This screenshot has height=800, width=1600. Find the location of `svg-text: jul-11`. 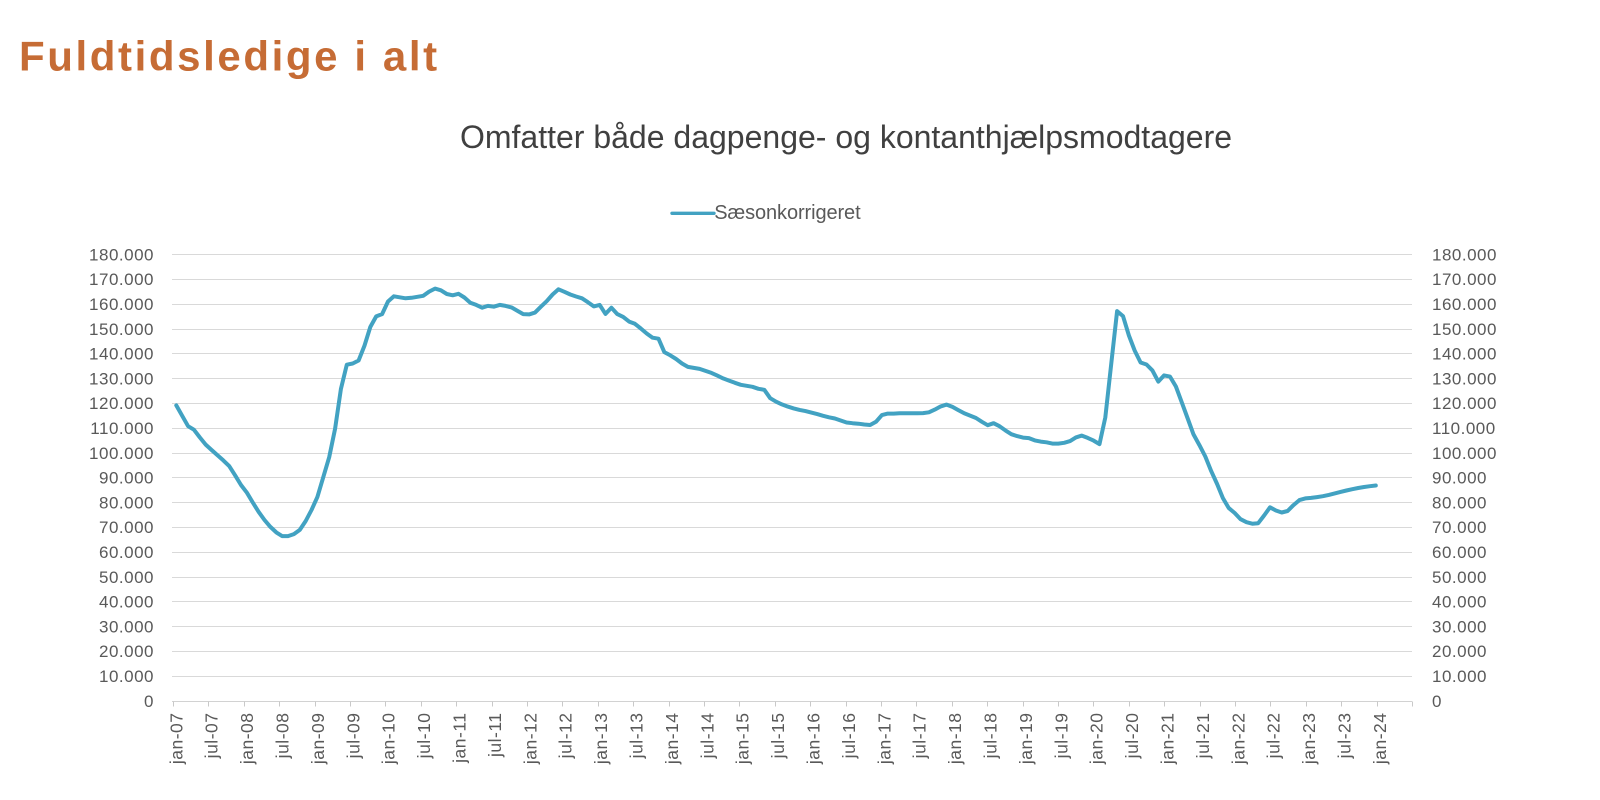

svg-text: jul-11 is located at coordinates (495, 736).